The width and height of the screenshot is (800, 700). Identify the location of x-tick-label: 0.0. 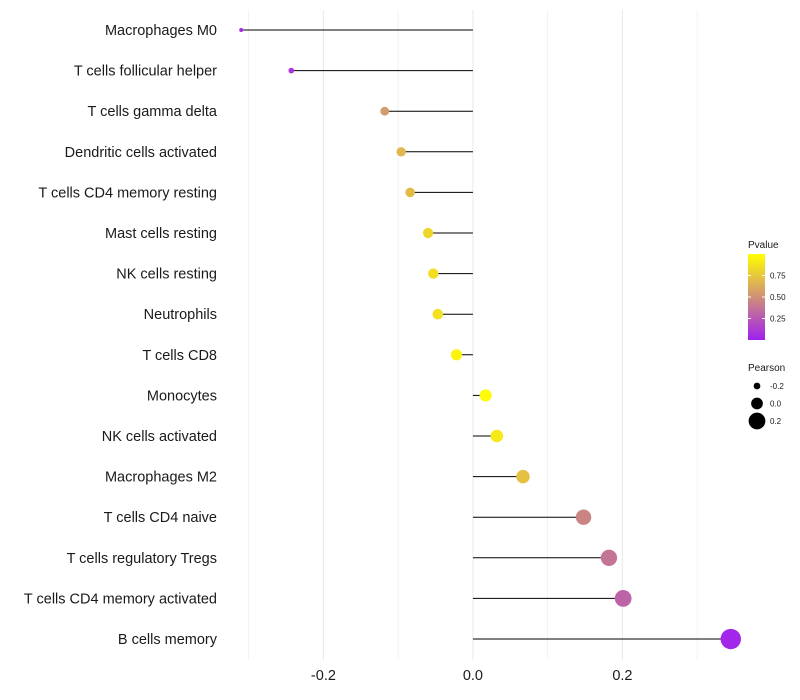
(473, 676).